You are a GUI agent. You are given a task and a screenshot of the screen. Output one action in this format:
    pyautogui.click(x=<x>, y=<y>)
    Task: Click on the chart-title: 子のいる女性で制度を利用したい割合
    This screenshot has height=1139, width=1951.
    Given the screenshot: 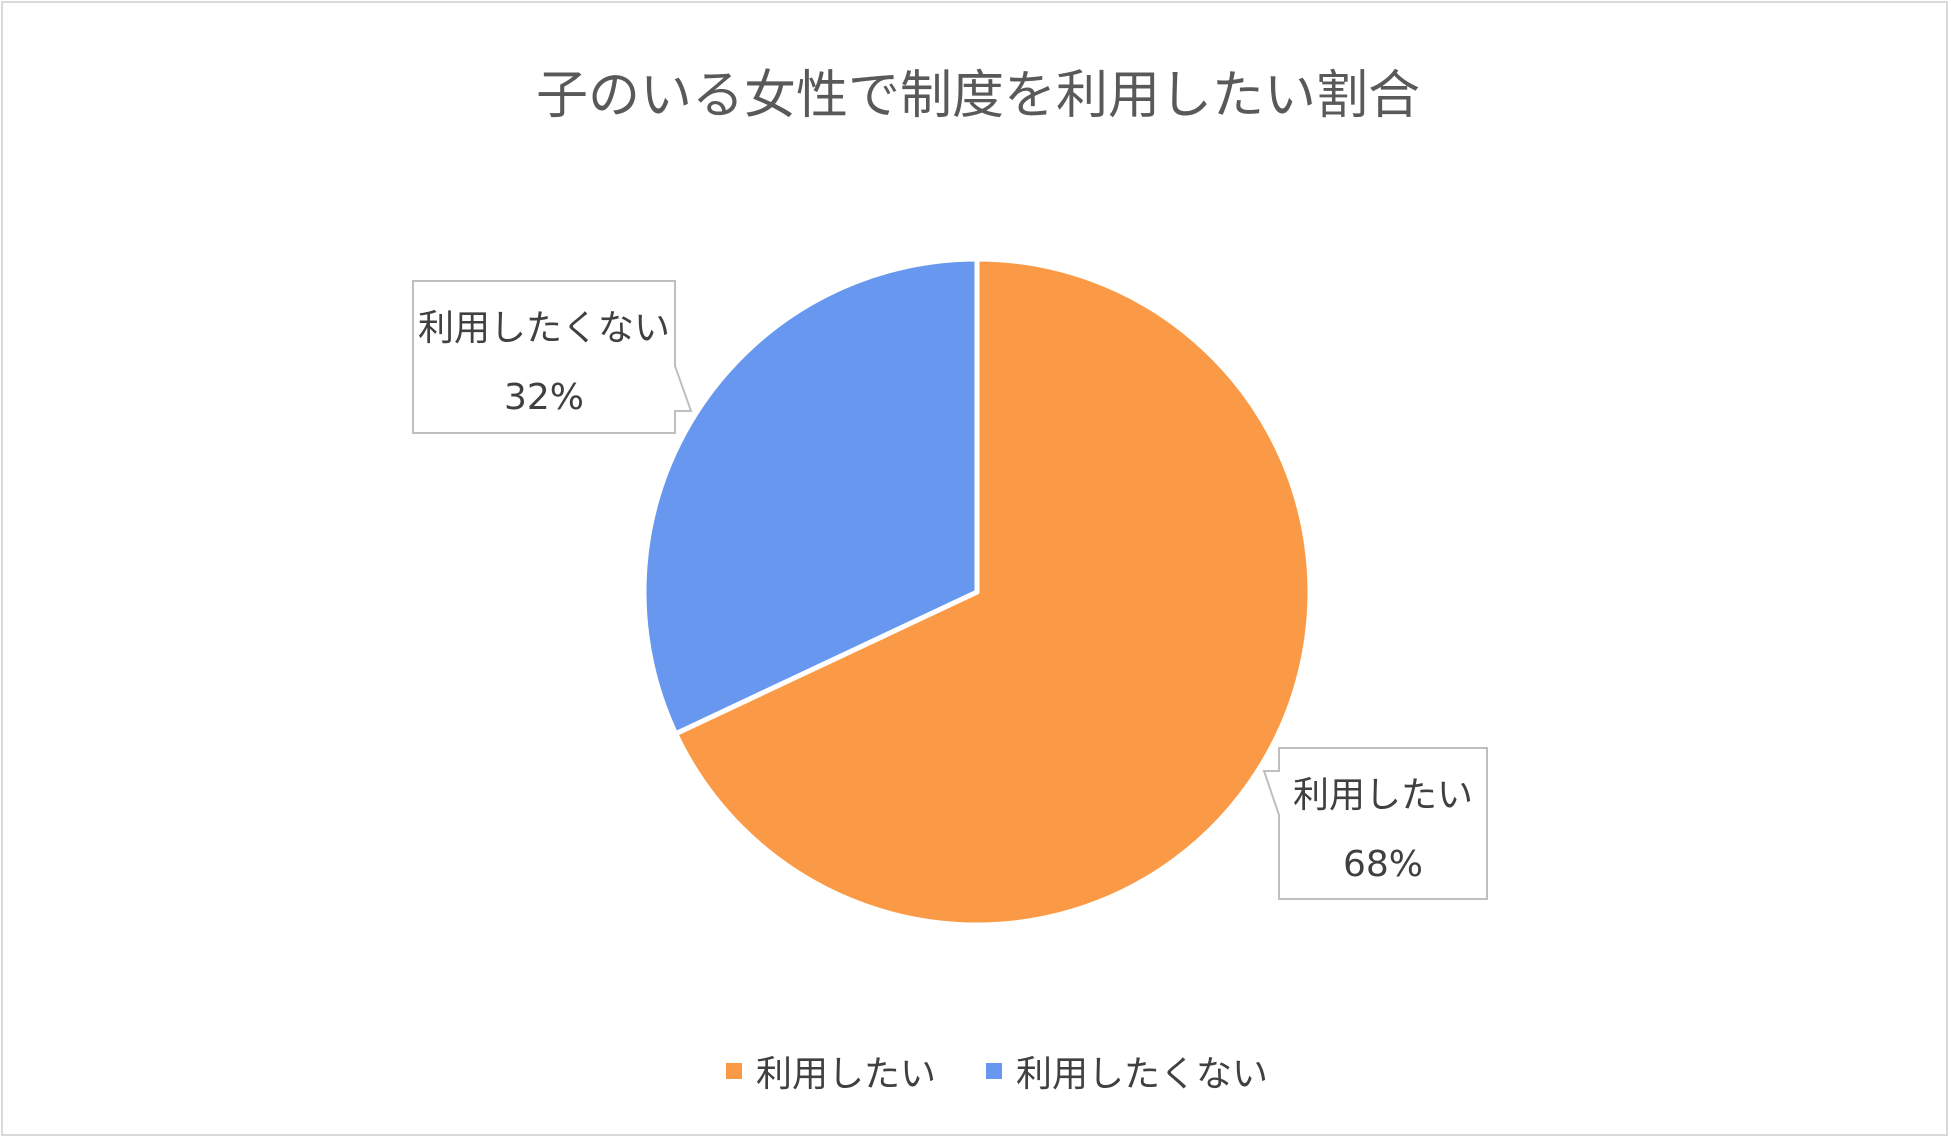 What is the action you would take?
    pyautogui.click(x=978, y=96)
    